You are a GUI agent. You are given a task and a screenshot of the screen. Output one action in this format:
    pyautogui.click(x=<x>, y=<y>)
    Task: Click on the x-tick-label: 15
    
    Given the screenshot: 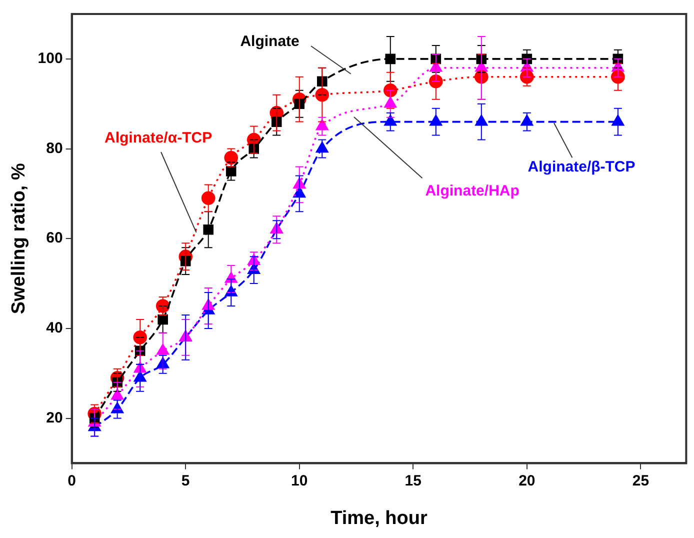 What is the action you would take?
    pyautogui.click(x=413, y=481)
    